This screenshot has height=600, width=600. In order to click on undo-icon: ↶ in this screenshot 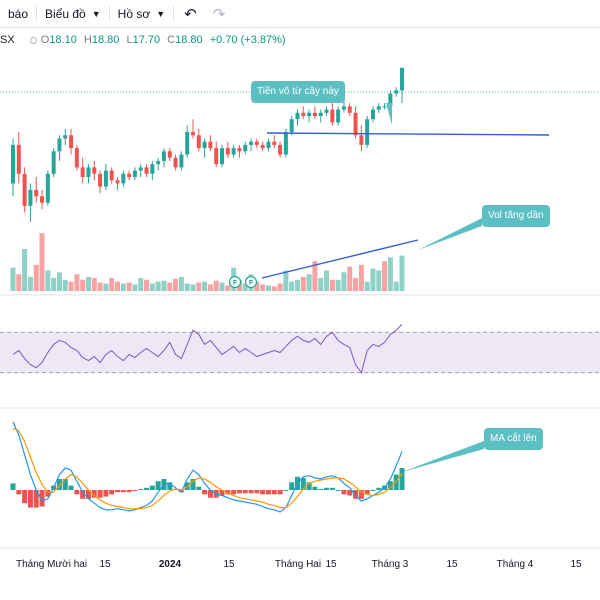, I will do `click(190, 14)`.